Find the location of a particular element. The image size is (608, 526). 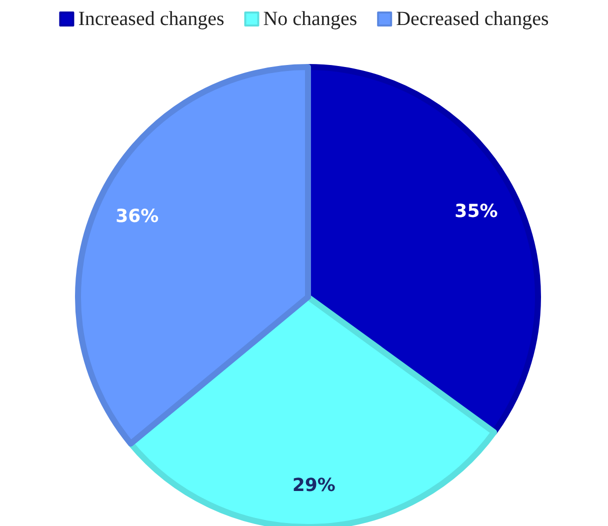

legend-label: No changes is located at coordinates (310, 19).